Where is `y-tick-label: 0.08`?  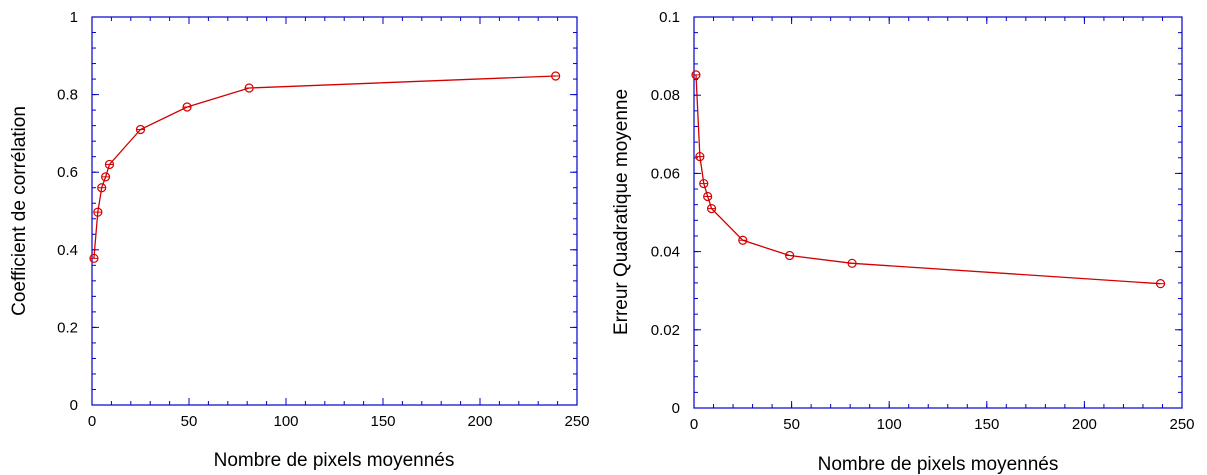 y-tick-label: 0.08 is located at coordinates (665, 95).